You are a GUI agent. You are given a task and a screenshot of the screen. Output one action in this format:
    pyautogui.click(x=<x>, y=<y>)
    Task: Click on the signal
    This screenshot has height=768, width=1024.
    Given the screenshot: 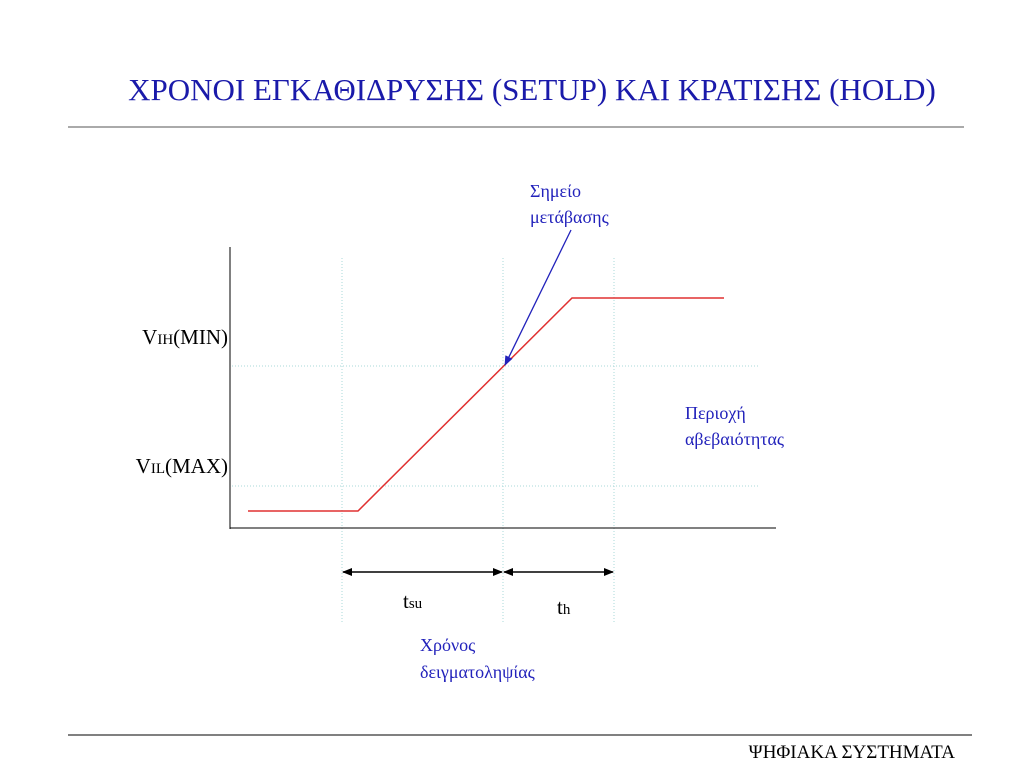 What is the action you would take?
    pyautogui.click(x=486, y=404)
    